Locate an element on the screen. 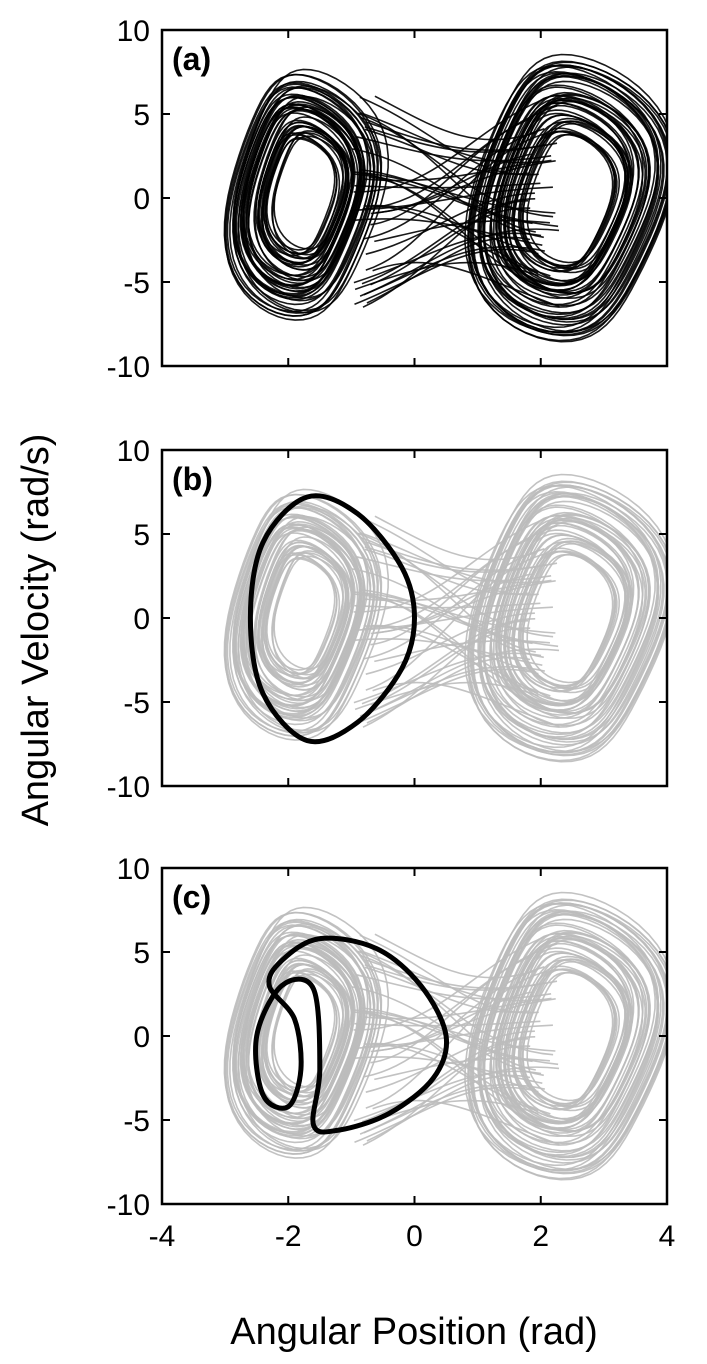 This screenshot has height=1364, width=707. x-axis-label: Angular Position (rad) is located at coordinates (414, 1332).